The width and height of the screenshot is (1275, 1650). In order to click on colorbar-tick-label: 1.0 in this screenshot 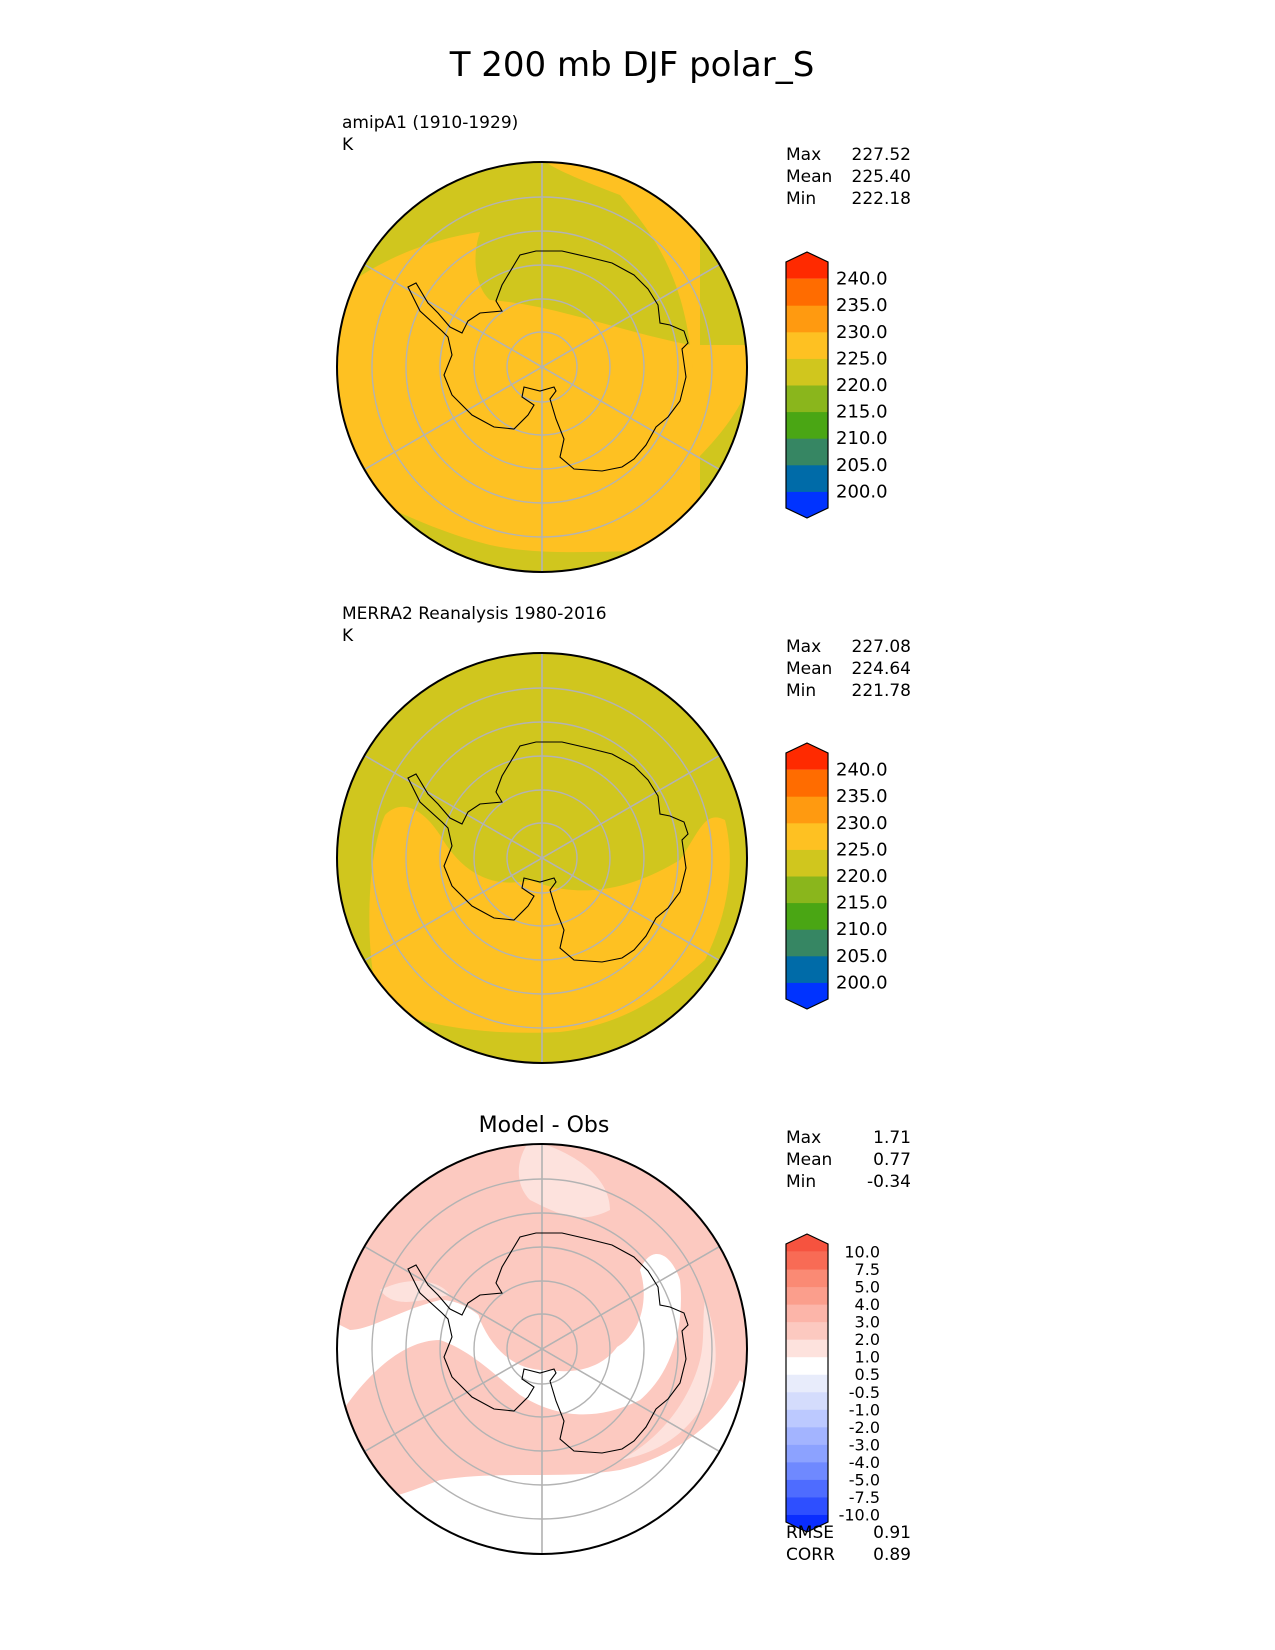, I will do `click(867, 1357)`.